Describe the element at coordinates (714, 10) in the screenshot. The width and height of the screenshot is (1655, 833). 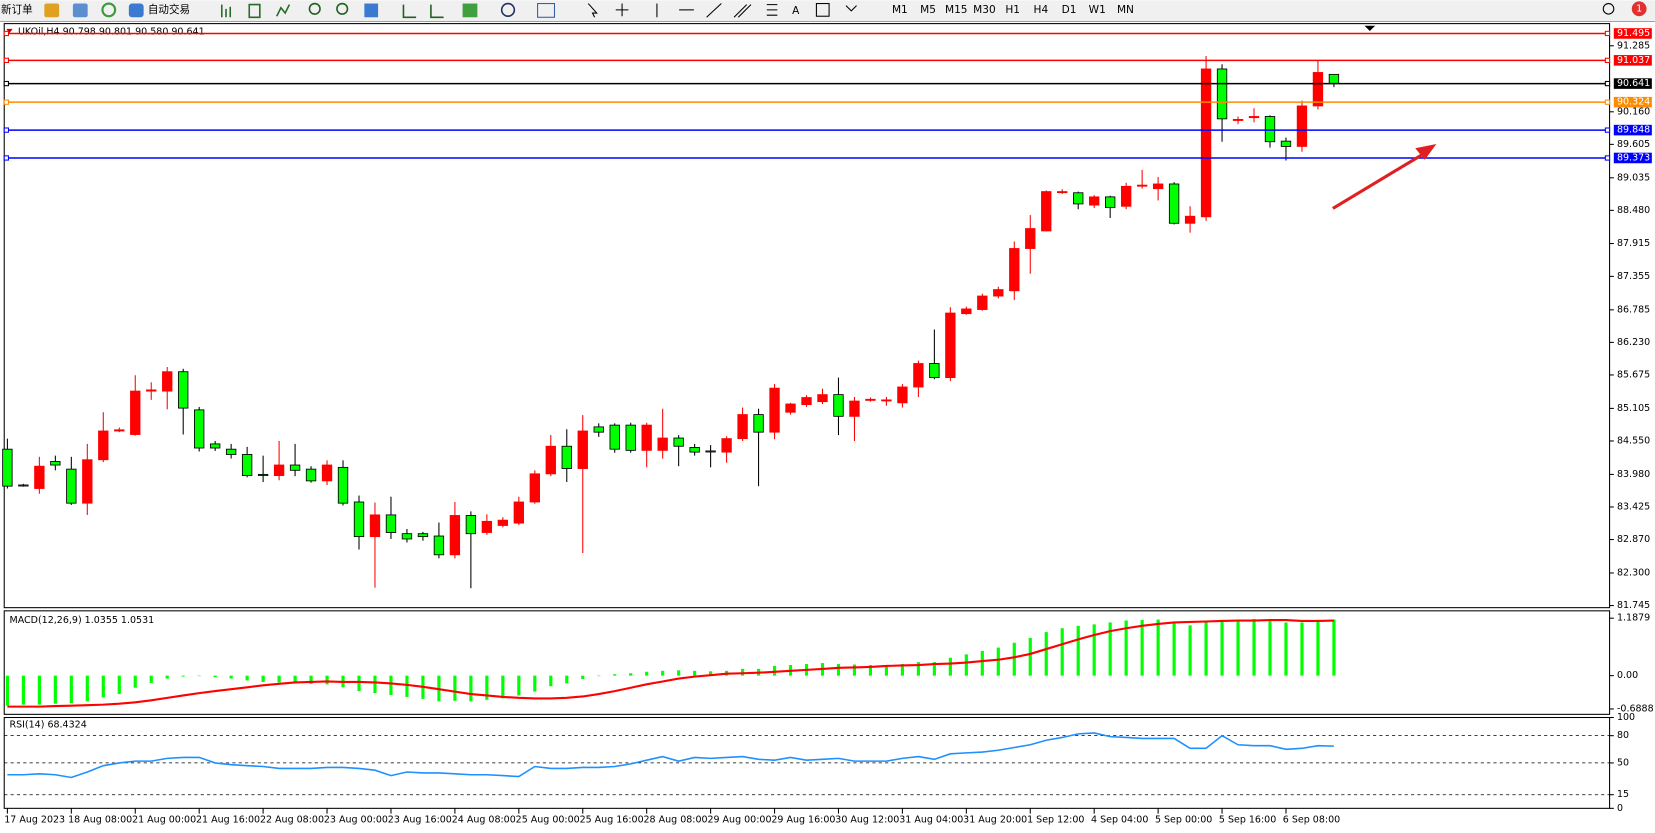
I see `trendline-tool` at that location.